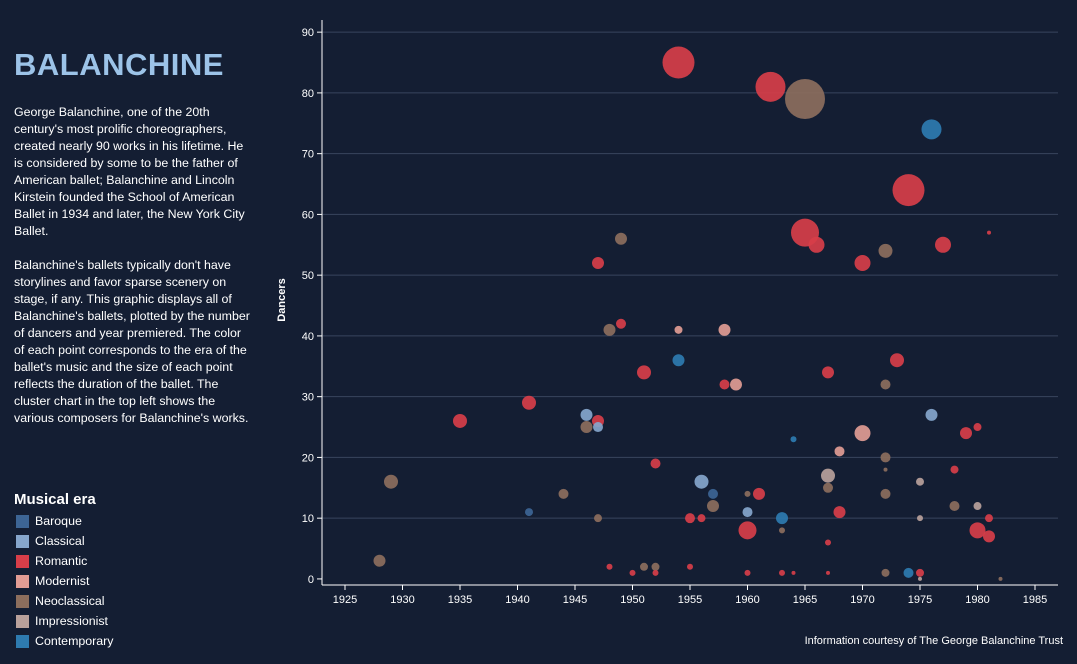 Image resolution: width=1077 pixels, height=664 pixels. What do you see at coordinates (114, 581) in the screenshot?
I see `legend-item-modernist: Modernist` at bounding box center [114, 581].